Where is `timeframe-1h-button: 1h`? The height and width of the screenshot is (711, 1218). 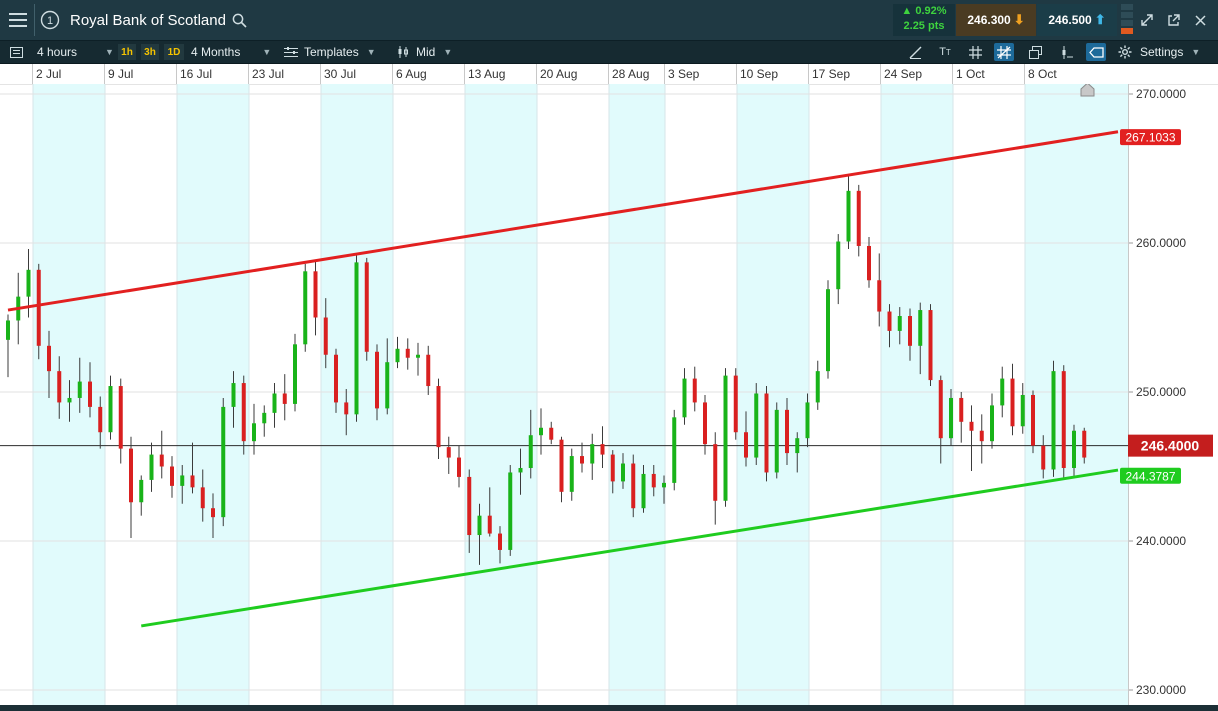 timeframe-1h-button: 1h is located at coordinates (127, 52).